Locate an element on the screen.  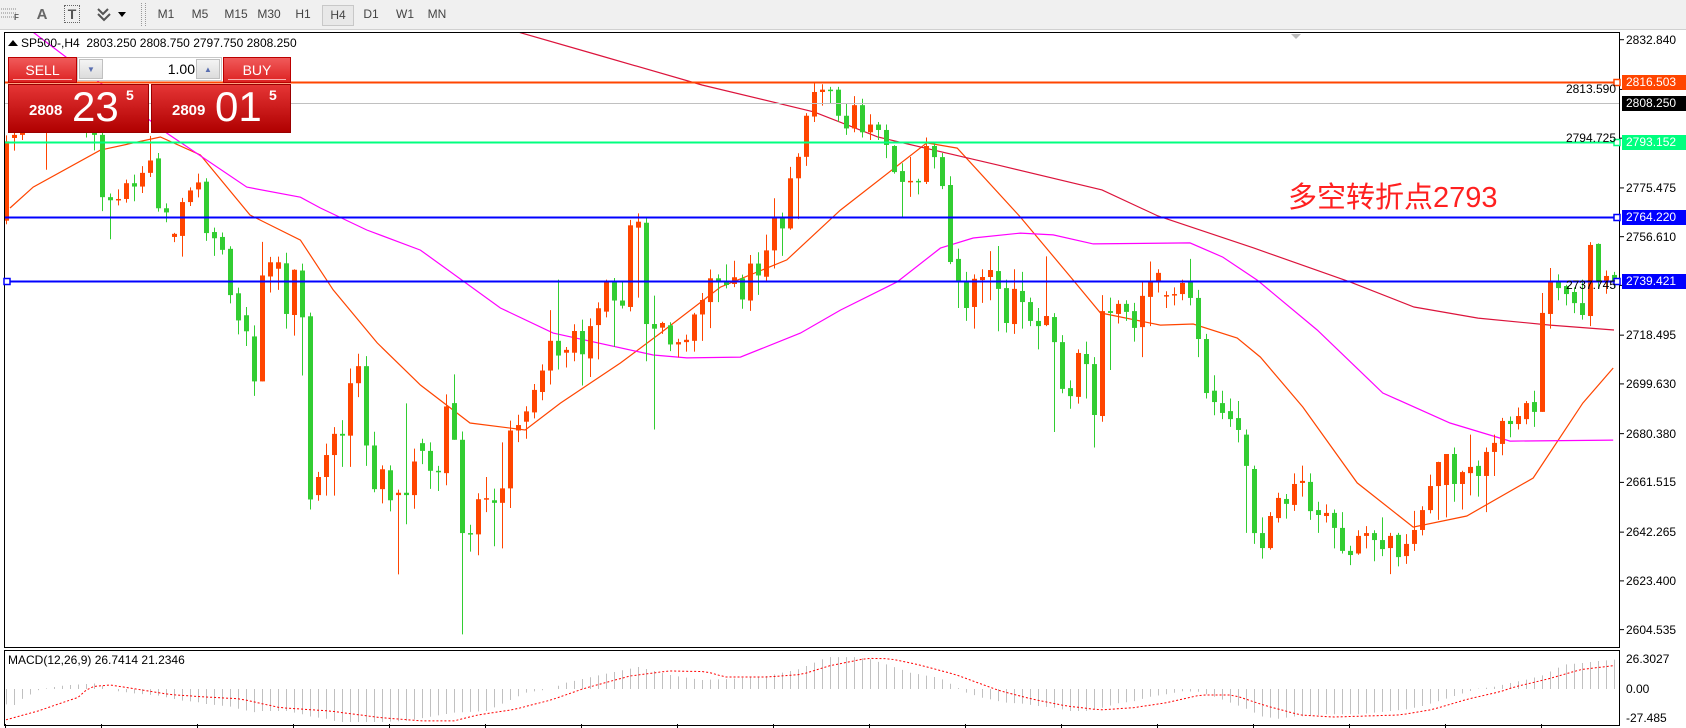
sell-price-box: 2808 23 5 is located at coordinates (78, 108).